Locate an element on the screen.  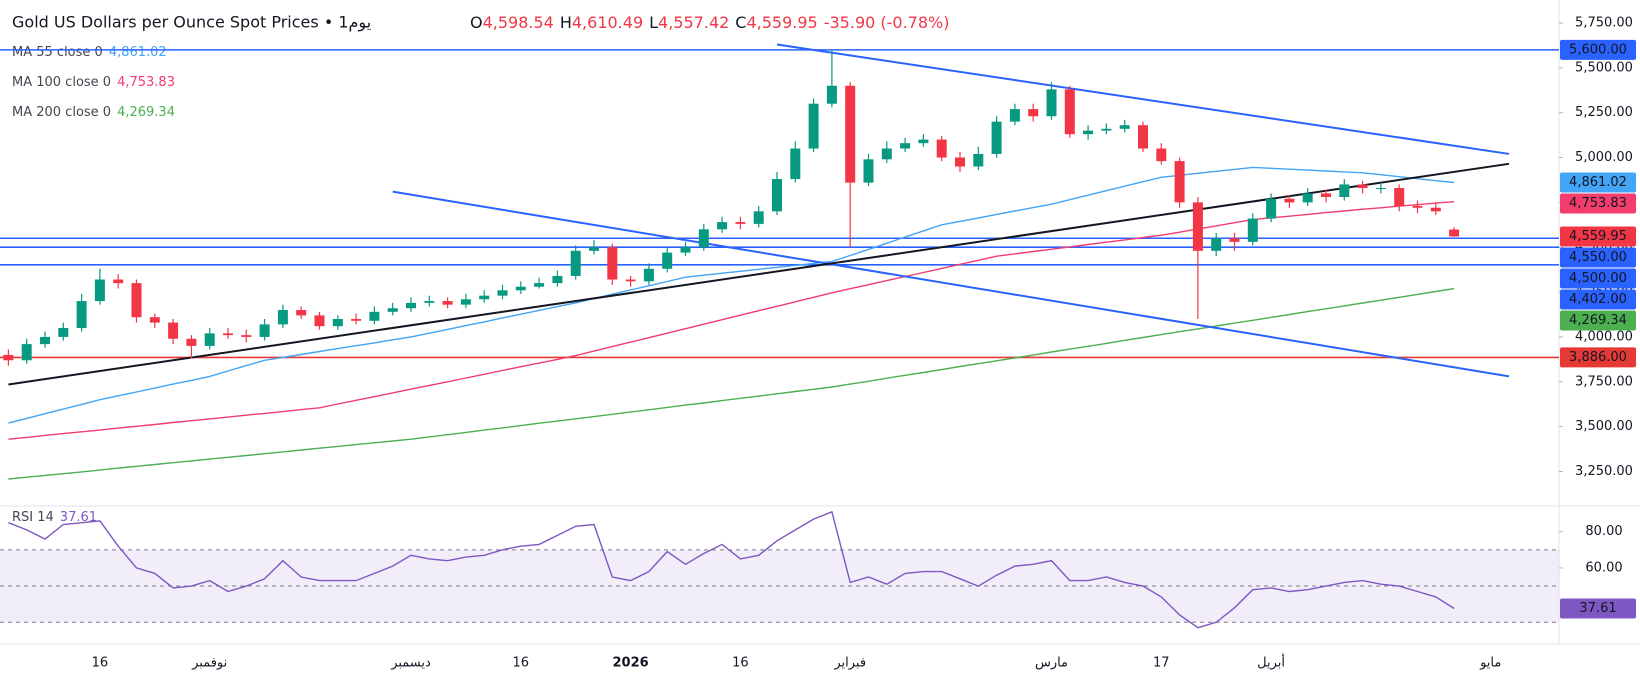
ohlc-key: O is located at coordinates (476, 22).